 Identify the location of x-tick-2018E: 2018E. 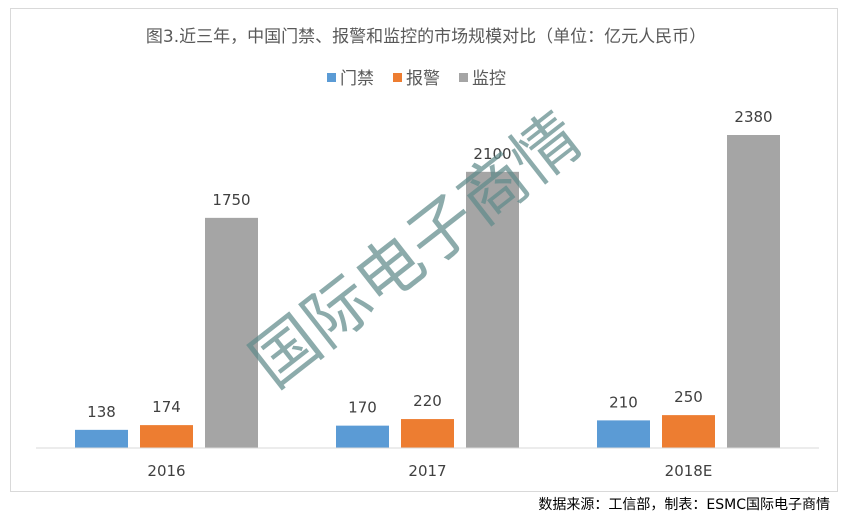
(689, 471).